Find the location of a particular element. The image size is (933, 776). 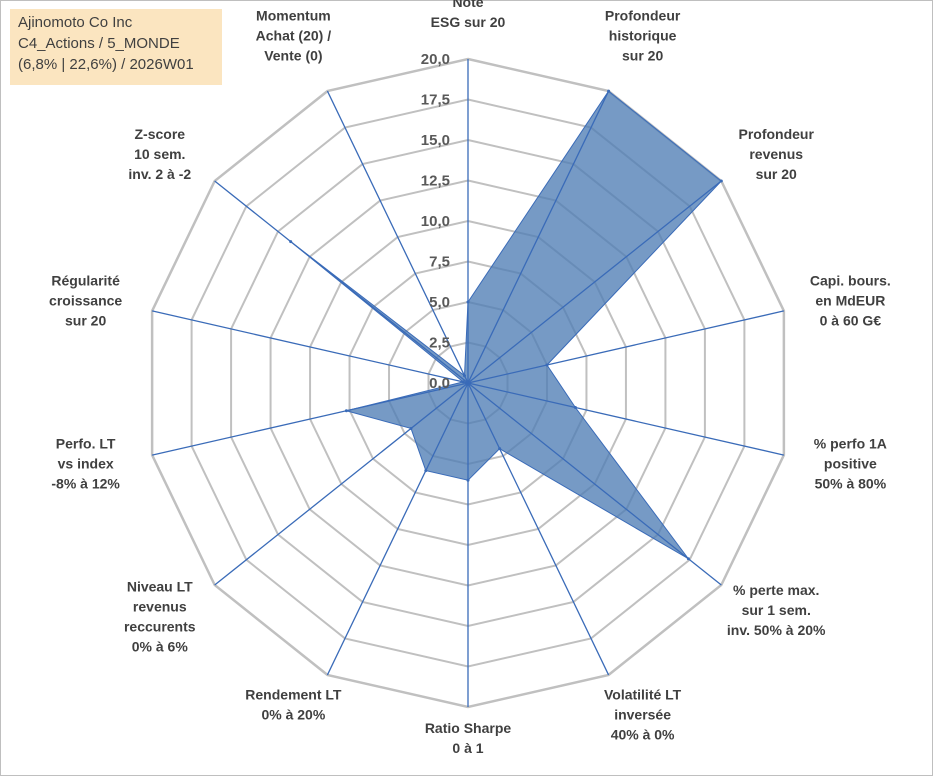

axis-label-line: Momentum is located at coordinates (293, 15).